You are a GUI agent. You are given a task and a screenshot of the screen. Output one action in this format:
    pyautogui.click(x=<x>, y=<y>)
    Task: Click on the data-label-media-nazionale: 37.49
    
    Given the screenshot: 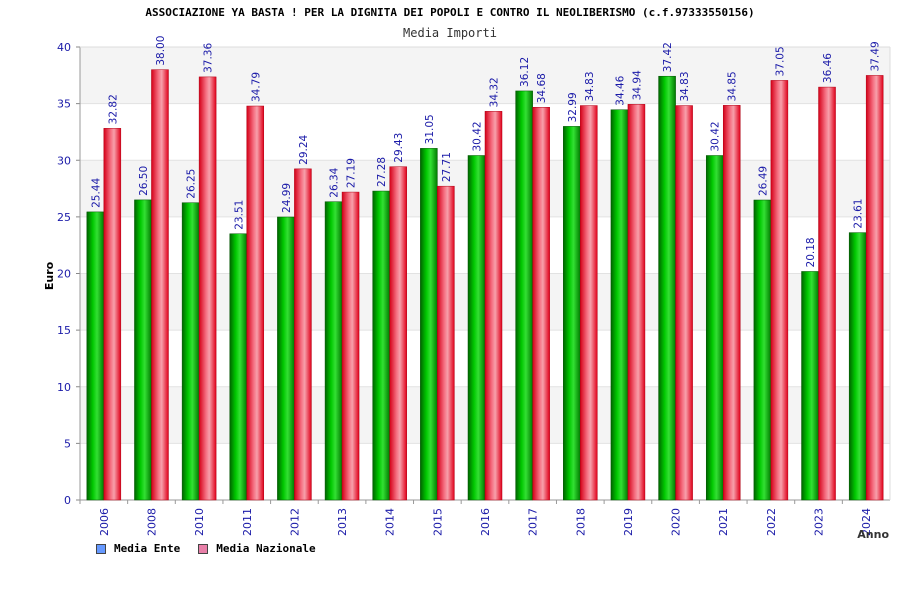 What is the action you would take?
    pyautogui.click(x=876, y=56)
    